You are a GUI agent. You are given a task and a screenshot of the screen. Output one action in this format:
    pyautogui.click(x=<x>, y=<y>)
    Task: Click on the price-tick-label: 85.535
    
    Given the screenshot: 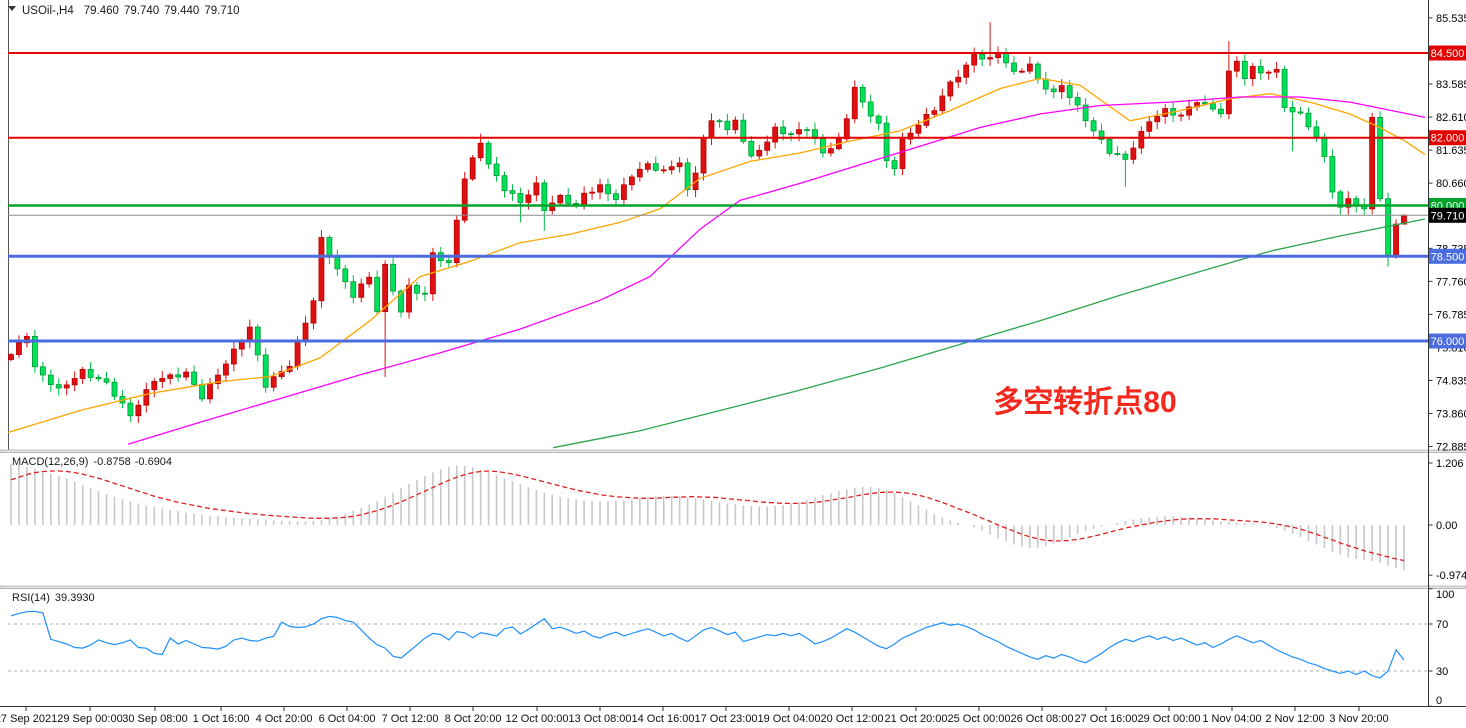 What is the action you would take?
    pyautogui.click(x=1451, y=19)
    